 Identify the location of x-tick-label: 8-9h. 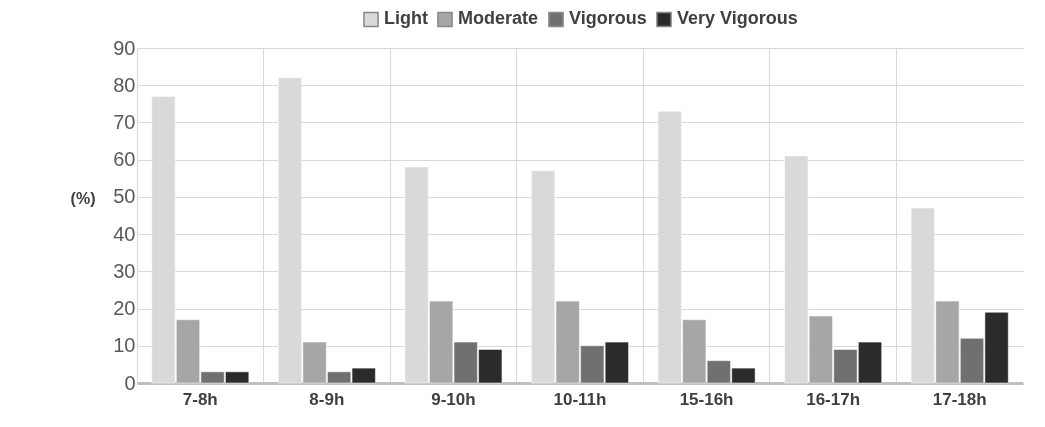
(327, 399).